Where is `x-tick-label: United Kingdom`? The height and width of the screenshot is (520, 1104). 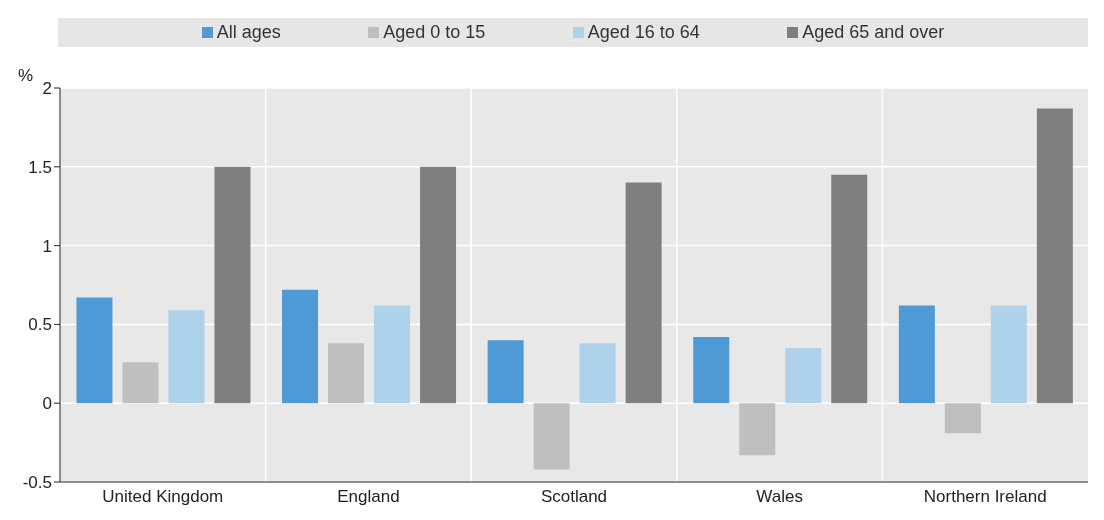
x-tick-label: United Kingdom is located at coordinates (163, 497).